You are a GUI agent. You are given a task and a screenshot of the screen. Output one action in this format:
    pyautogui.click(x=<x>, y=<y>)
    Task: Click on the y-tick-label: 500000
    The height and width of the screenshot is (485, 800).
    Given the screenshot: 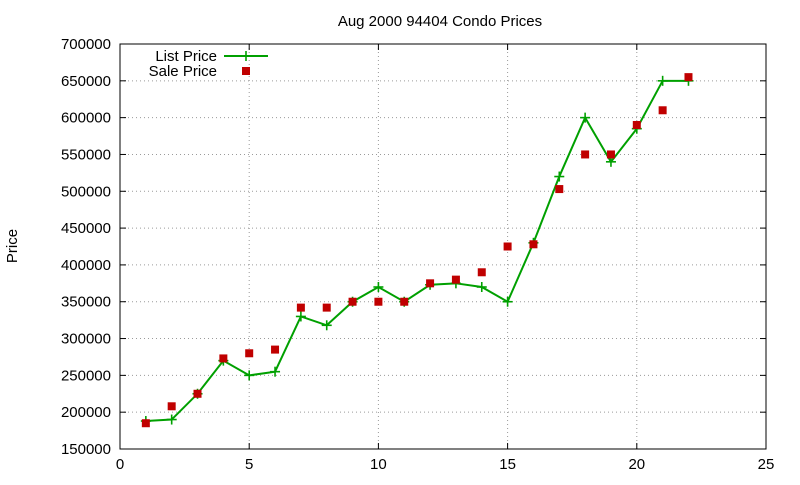 What is the action you would take?
    pyautogui.click(x=86, y=191)
    